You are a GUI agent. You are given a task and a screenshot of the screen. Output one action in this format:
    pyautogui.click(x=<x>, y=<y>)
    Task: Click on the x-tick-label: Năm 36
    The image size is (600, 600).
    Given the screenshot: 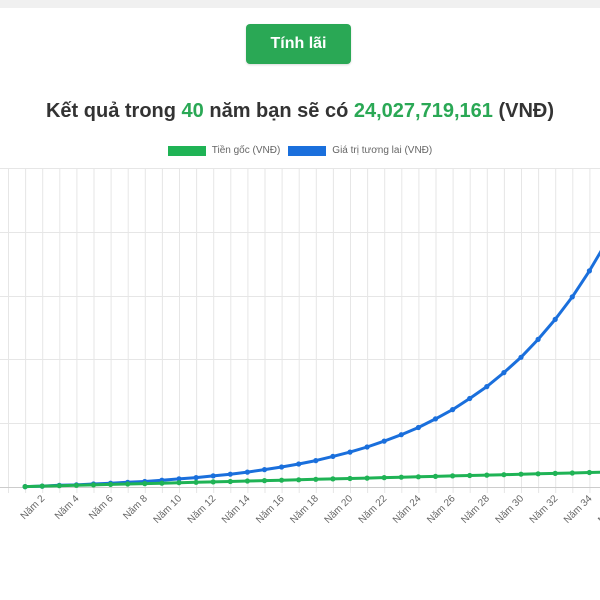 What is the action you would take?
    pyautogui.click(x=598, y=509)
    